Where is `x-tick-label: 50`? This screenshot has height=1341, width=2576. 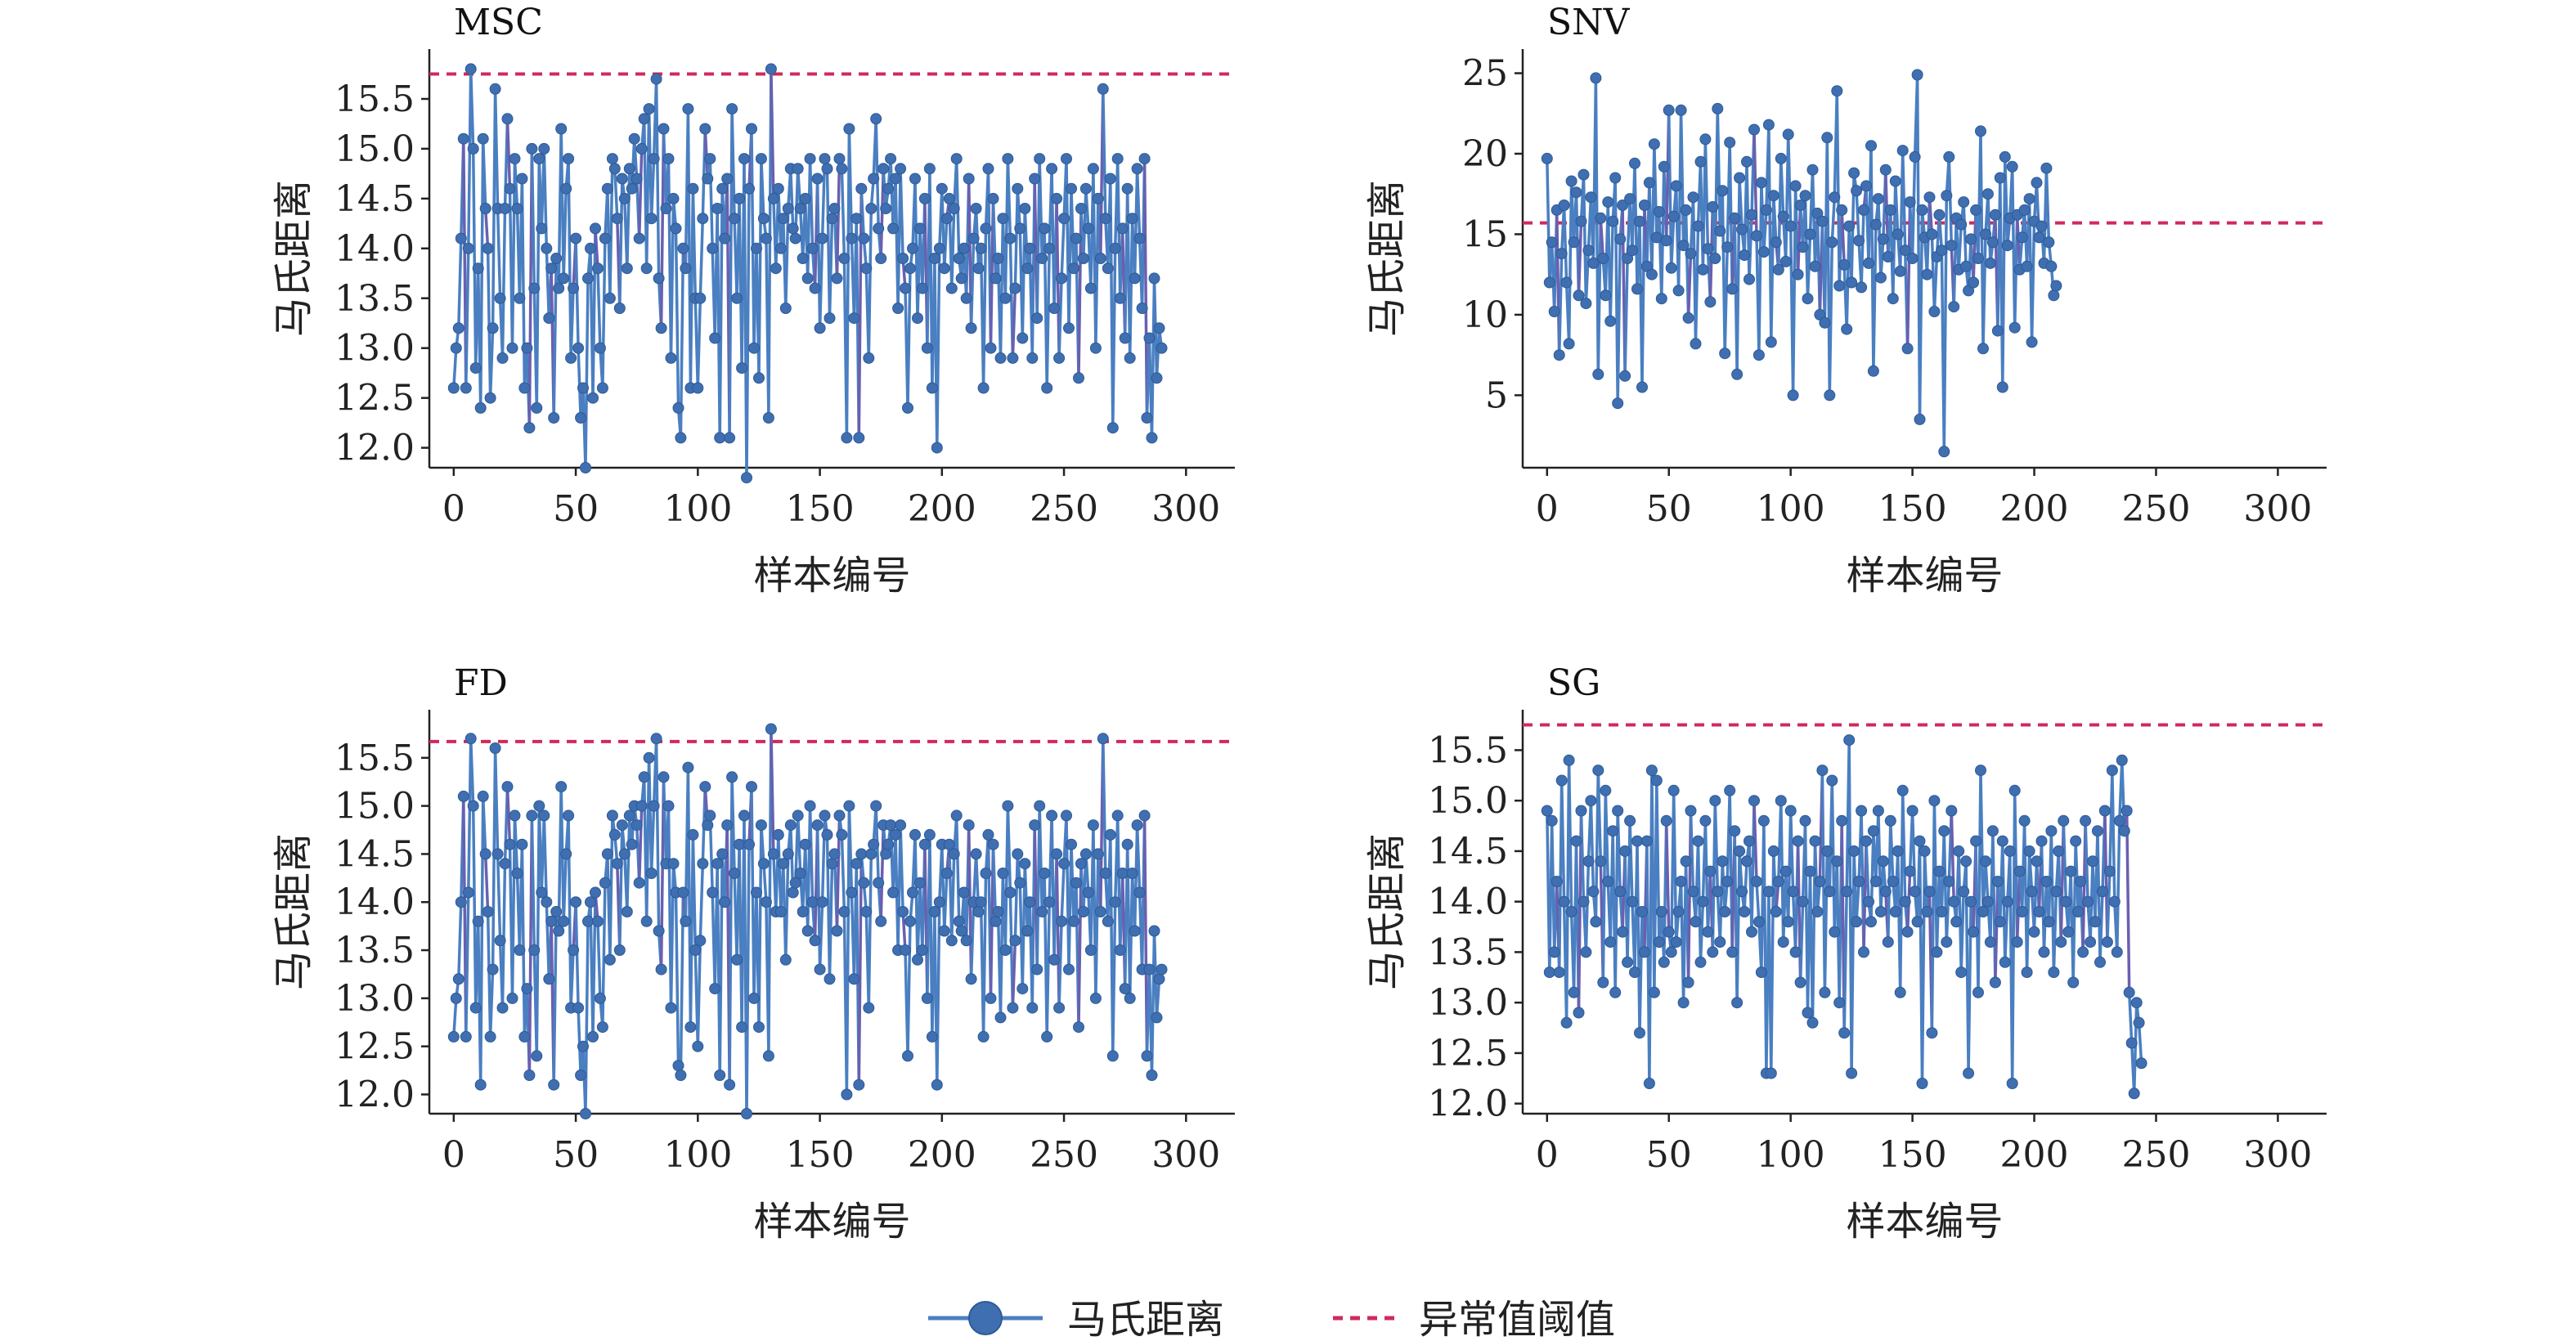
x-tick-label: 50 is located at coordinates (1669, 509).